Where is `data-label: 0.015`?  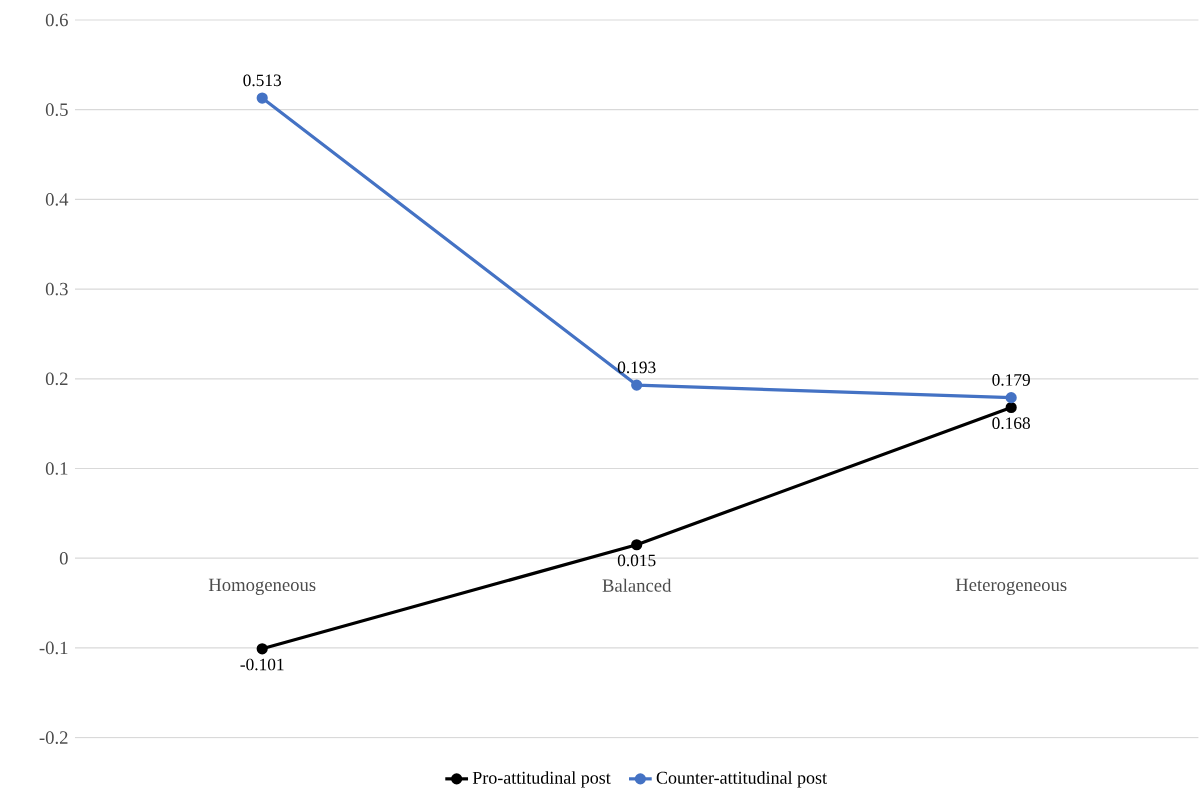 data-label: 0.015 is located at coordinates (636, 560).